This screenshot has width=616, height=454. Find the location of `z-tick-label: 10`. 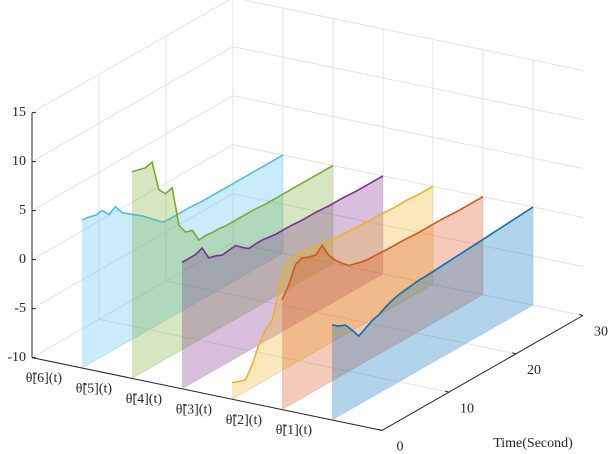

z-tick-label: 10 is located at coordinates (19, 161).